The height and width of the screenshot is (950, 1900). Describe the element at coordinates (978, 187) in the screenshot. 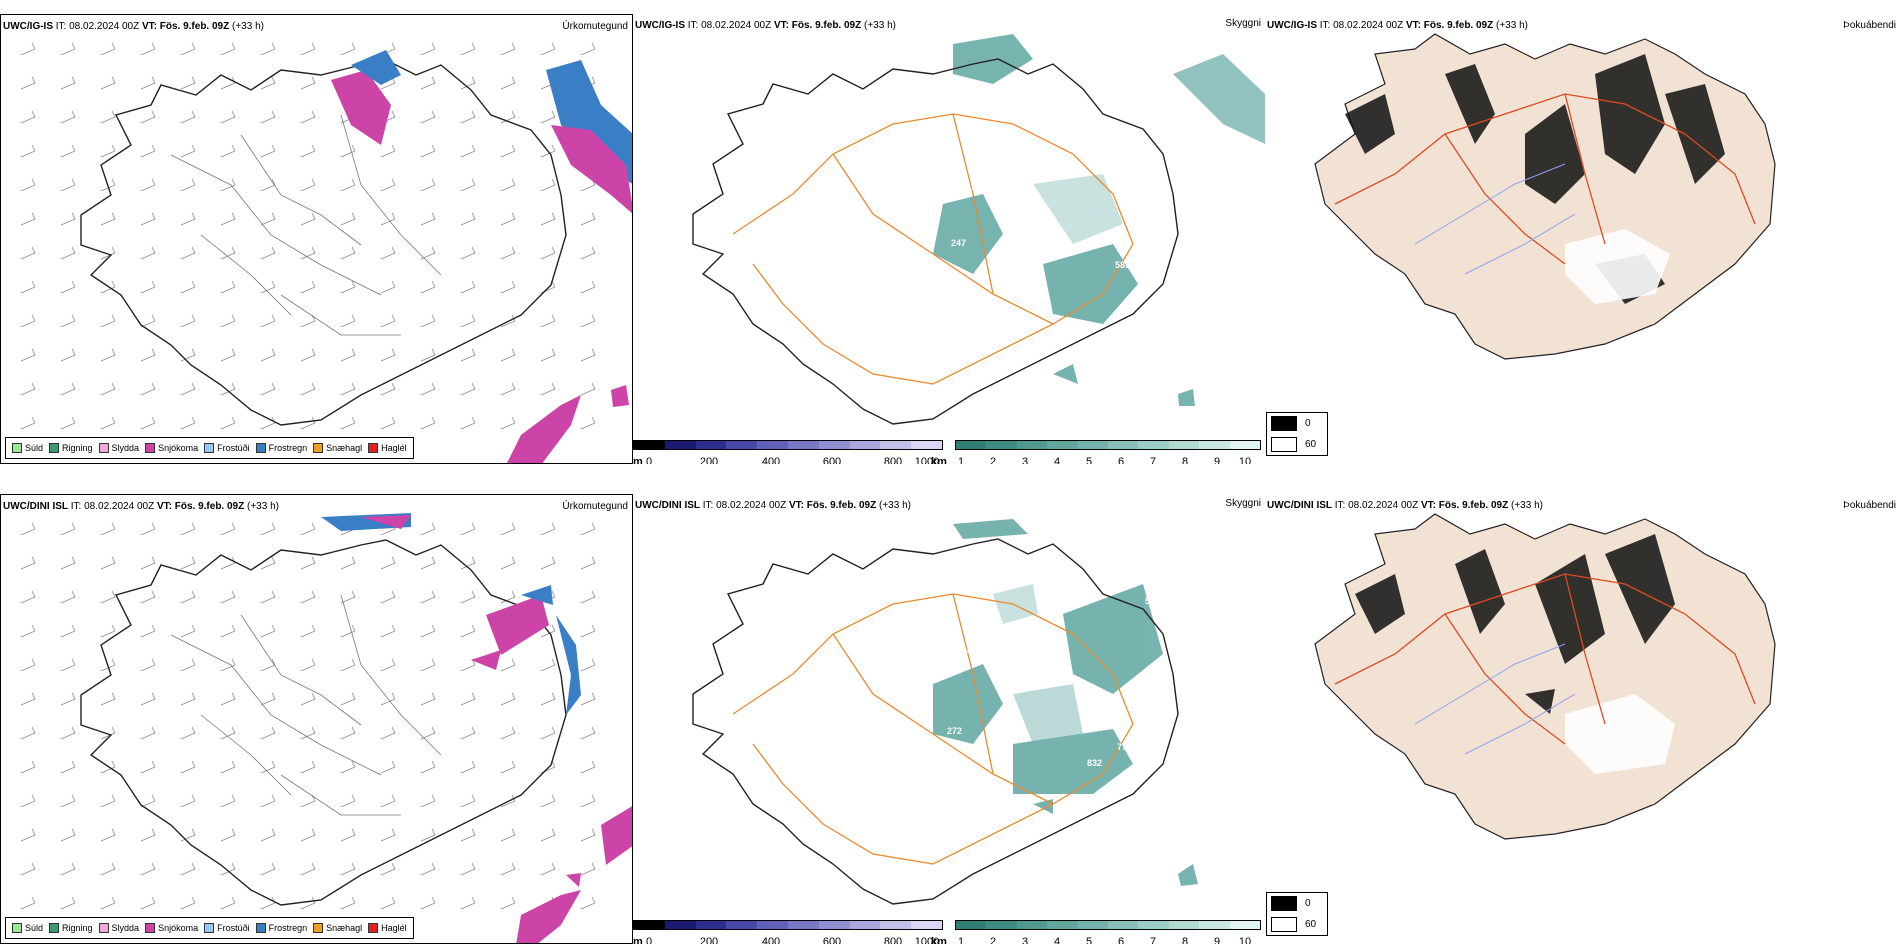

I see `vis-label: 198` at that location.